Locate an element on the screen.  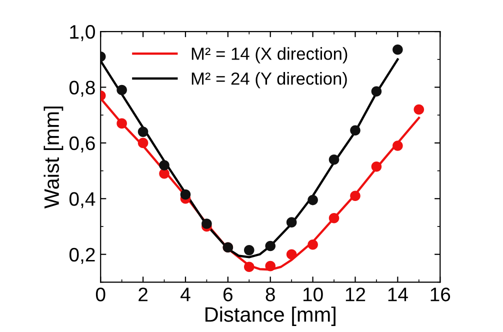
x-tick-label: 14 is located at coordinates (398, 295).